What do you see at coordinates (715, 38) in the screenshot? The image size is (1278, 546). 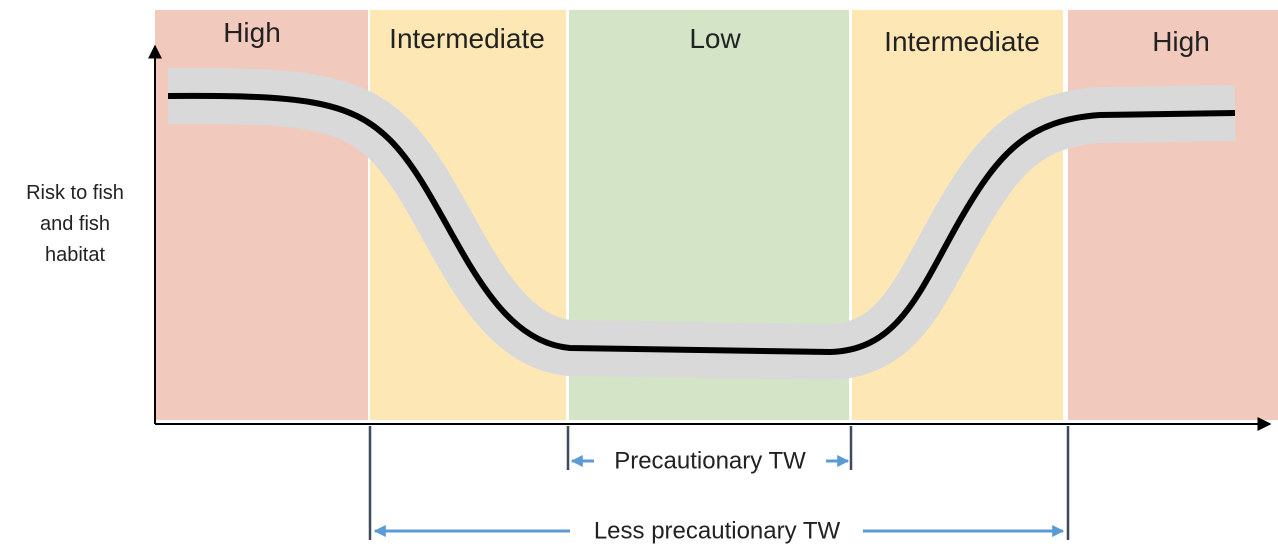 I see `zone-label: Low` at bounding box center [715, 38].